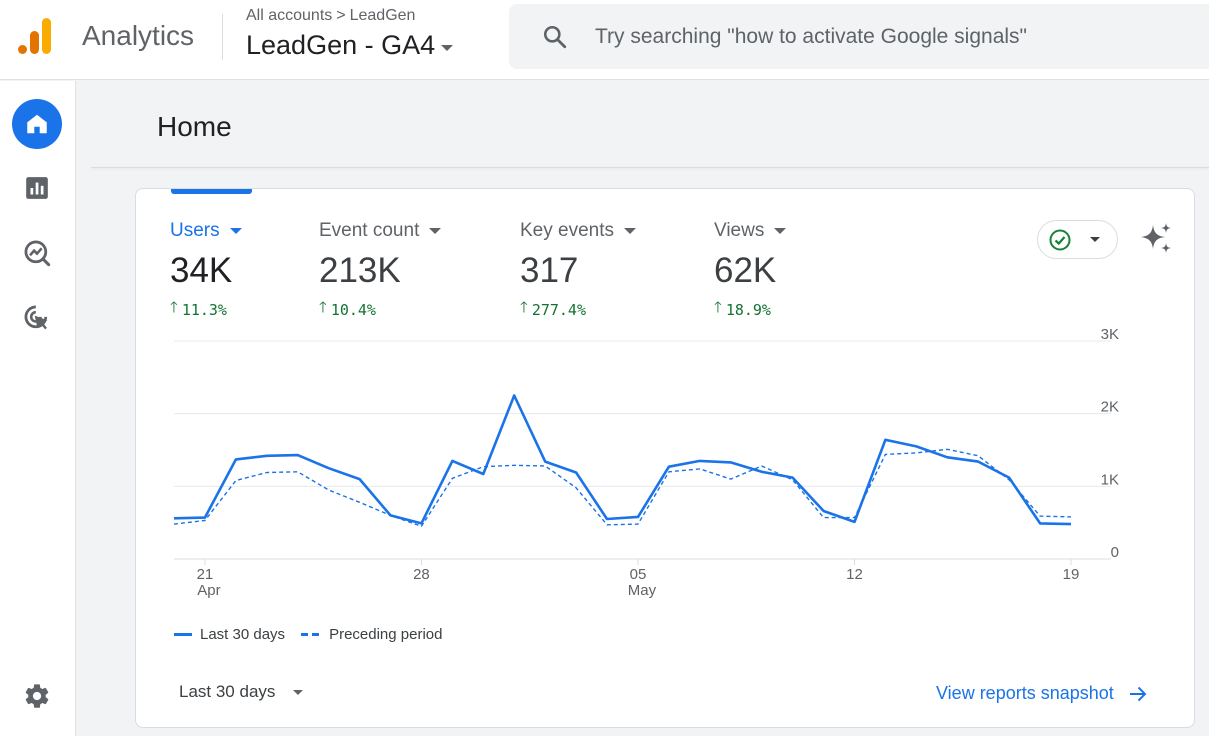  I want to click on metric-tab-users: Users 34K 🡑 11.3%, so click(206, 270).